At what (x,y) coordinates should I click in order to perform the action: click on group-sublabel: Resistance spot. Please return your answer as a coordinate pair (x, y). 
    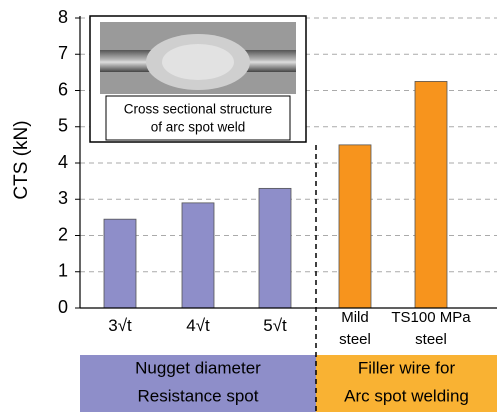
    Looking at the image, I should click on (198, 395).